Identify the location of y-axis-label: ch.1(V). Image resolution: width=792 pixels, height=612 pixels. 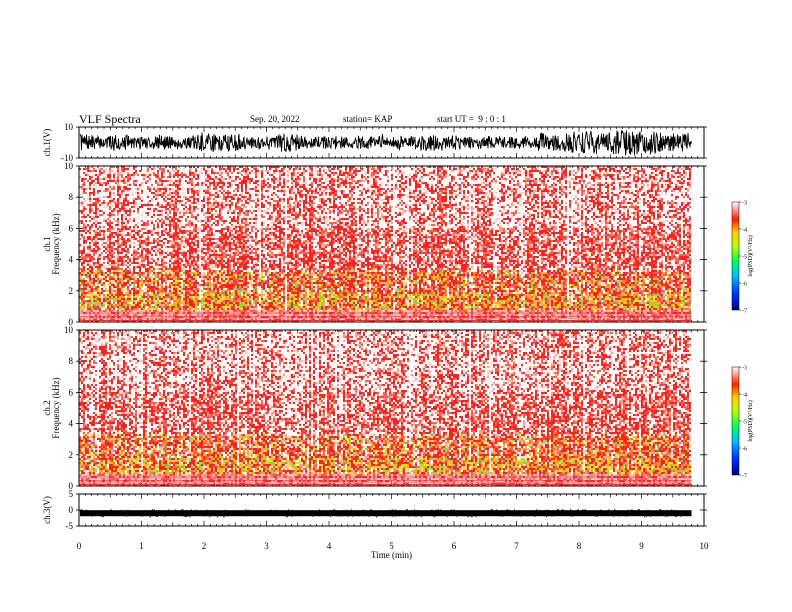
(47, 143).